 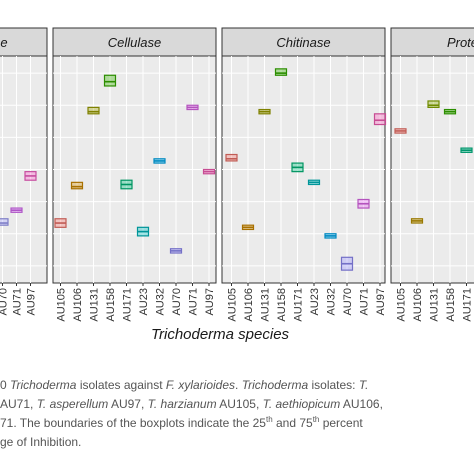 I want to click on x-axis-label: Trichoderma species, so click(x=220, y=334).